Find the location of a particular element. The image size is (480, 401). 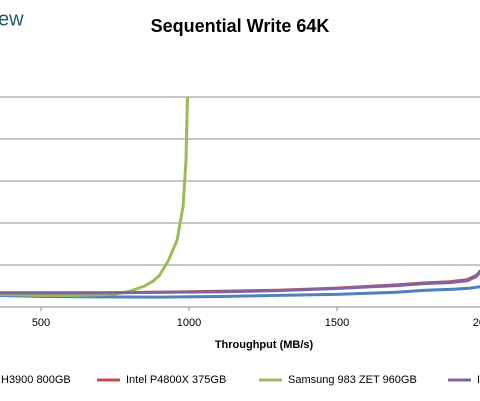

legend-label: Samsung 983 ZET 960GB is located at coordinates (352, 380).